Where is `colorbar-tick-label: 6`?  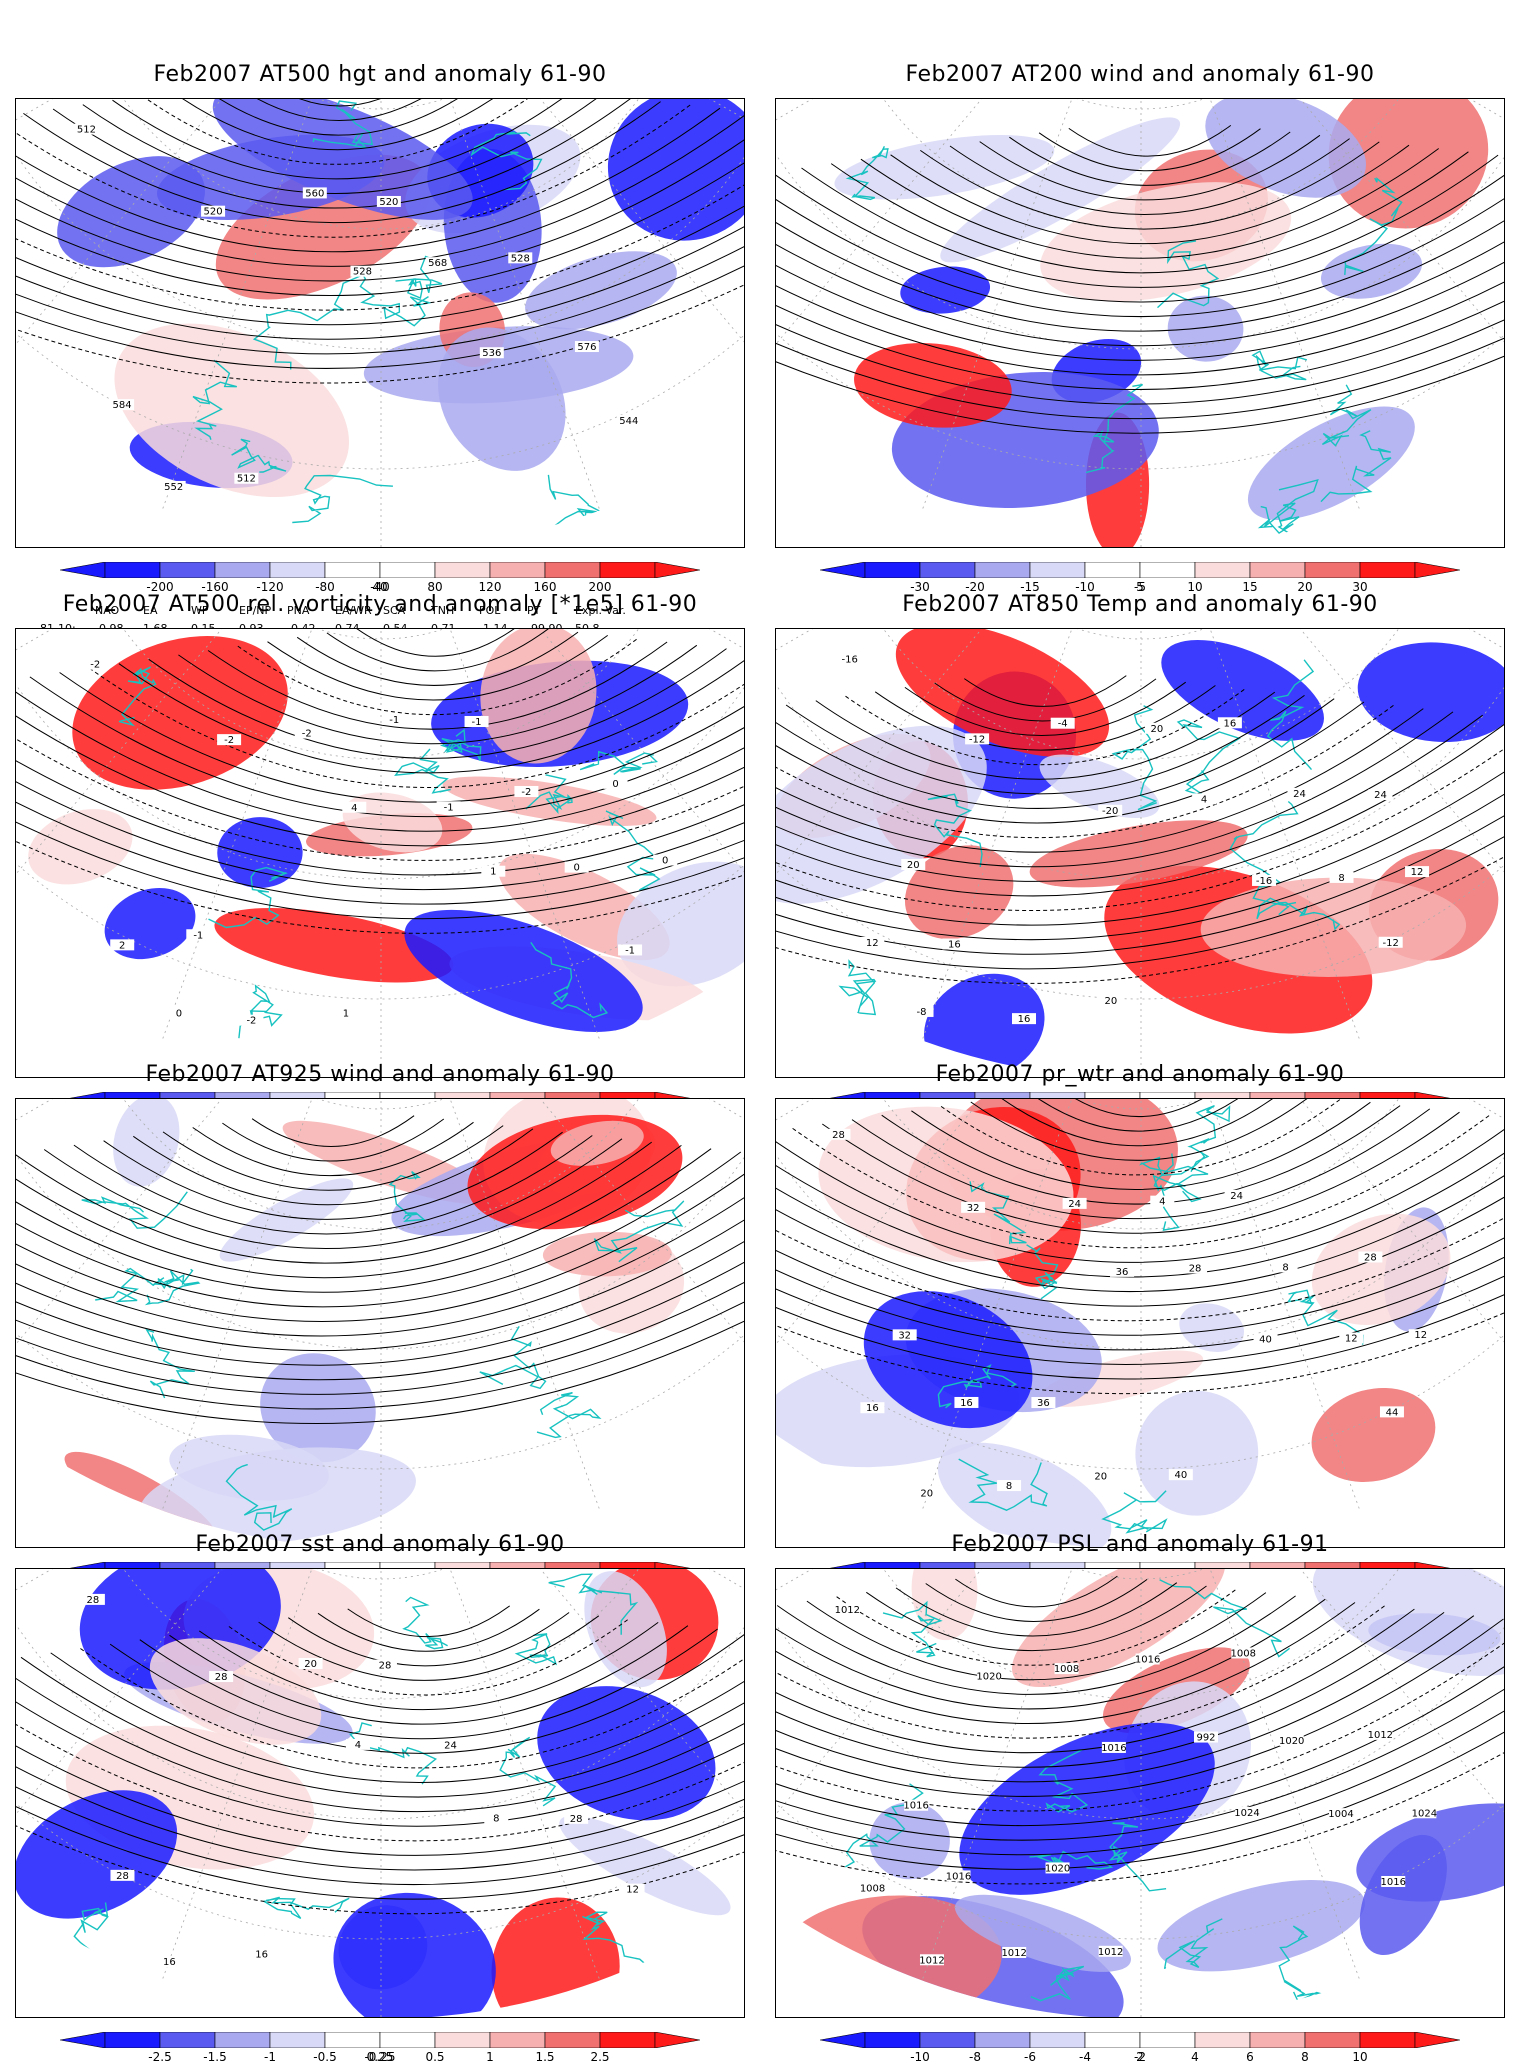 colorbar-tick-label: 6 is located at coordinates (1250, 2057).